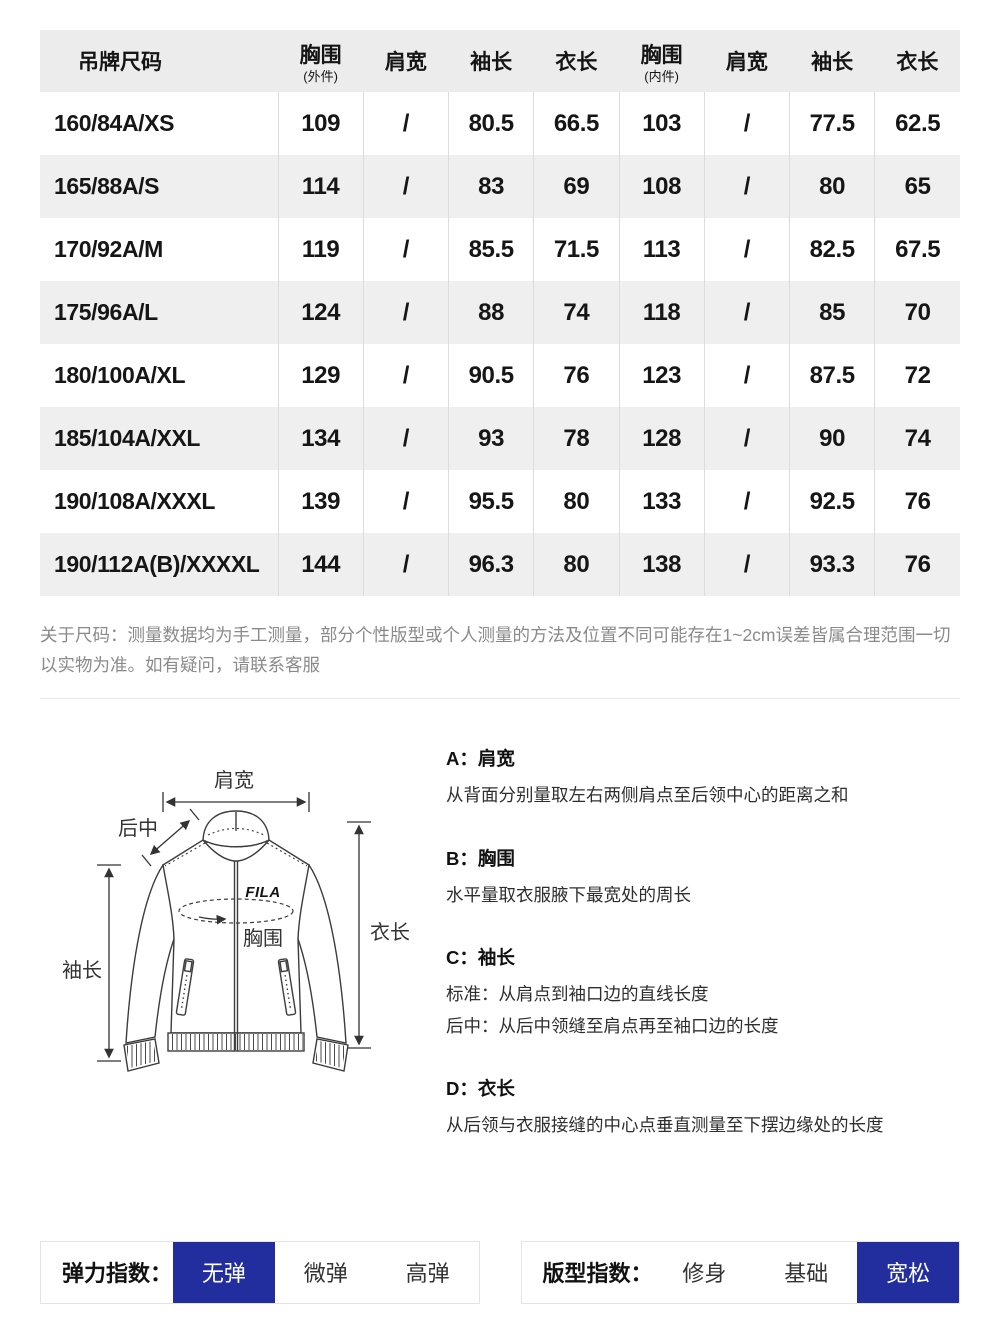  Describe the element at coordinates (480, 759) in the screenshot. I see `guide-title: A：肩宽` at that location.